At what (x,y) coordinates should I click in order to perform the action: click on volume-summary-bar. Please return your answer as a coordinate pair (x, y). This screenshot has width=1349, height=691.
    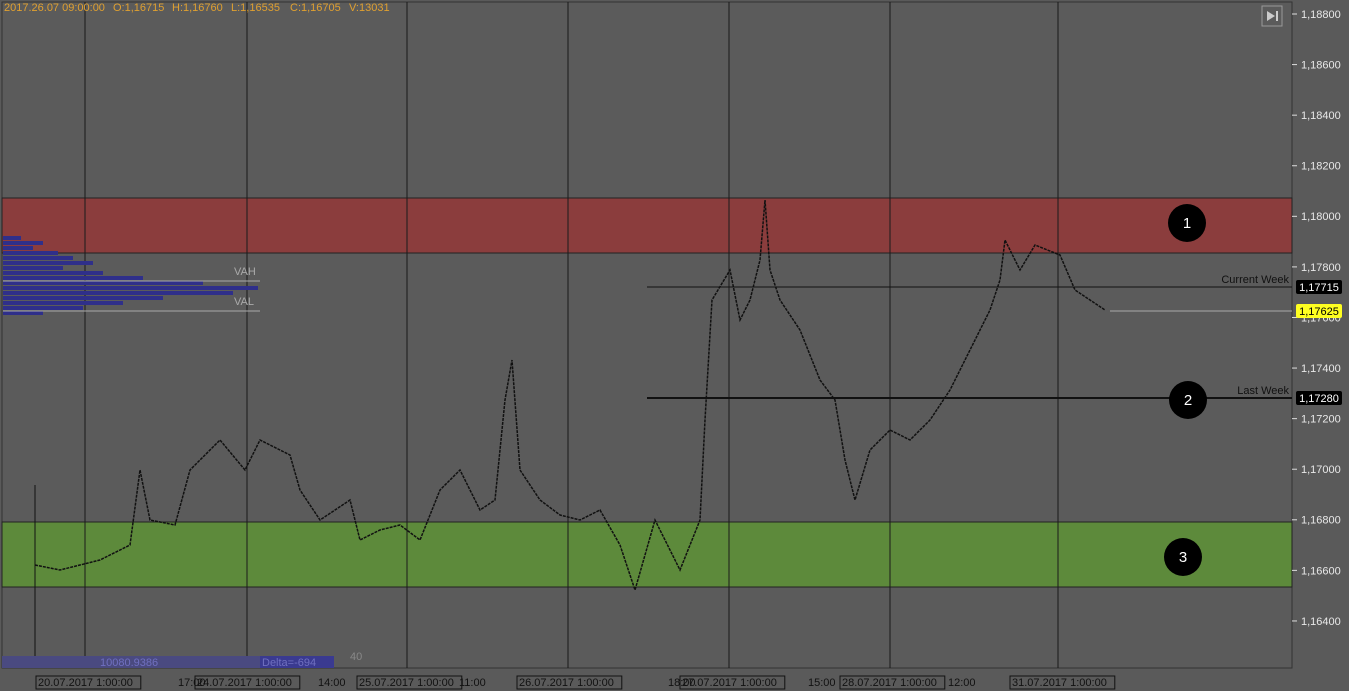
    Looking at the image, I should click on (131, 662).